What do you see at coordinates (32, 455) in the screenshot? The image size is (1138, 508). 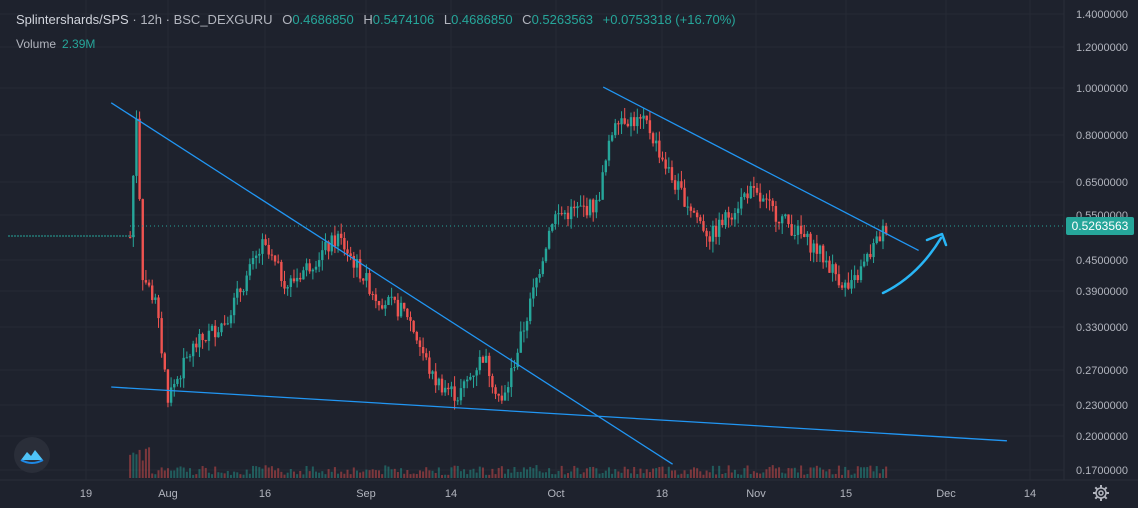 I see `dexguru-logo-icon` at bounding box center [32, 455].